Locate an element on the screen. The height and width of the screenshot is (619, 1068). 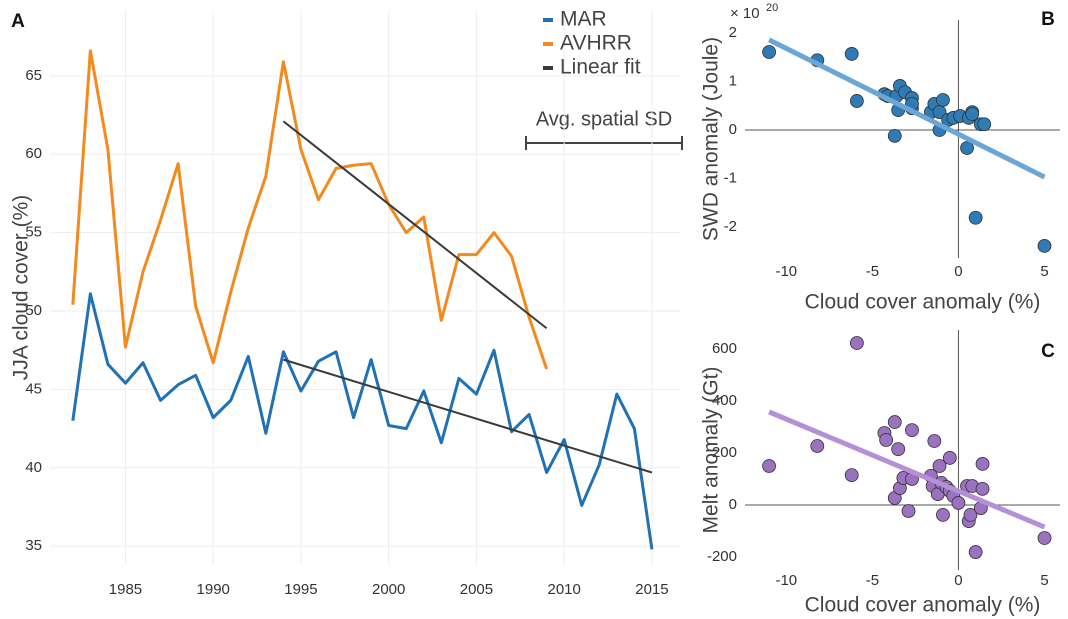
y-tick-label: 200 is located at coordinates (724, 452).